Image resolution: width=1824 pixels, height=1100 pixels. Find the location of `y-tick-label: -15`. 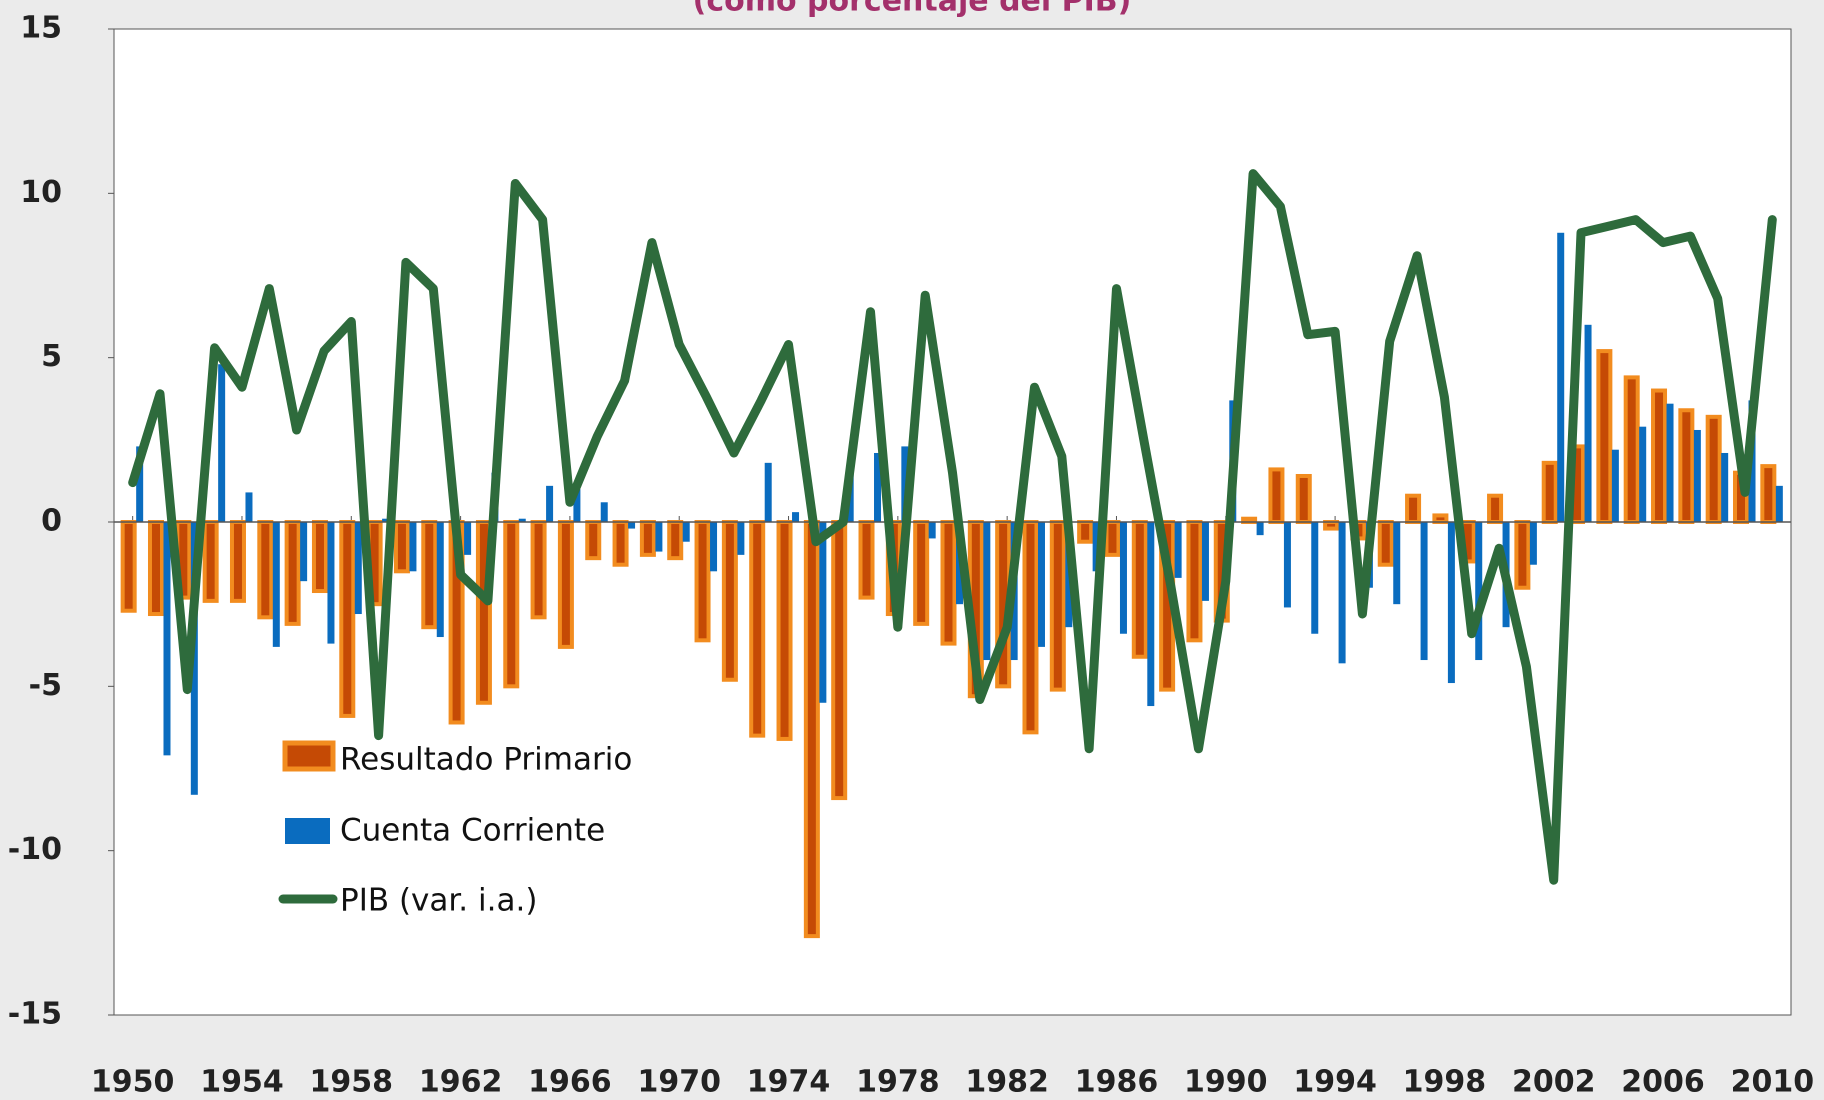

y-tick-label: -15 is located at coordinates (35, 1014).